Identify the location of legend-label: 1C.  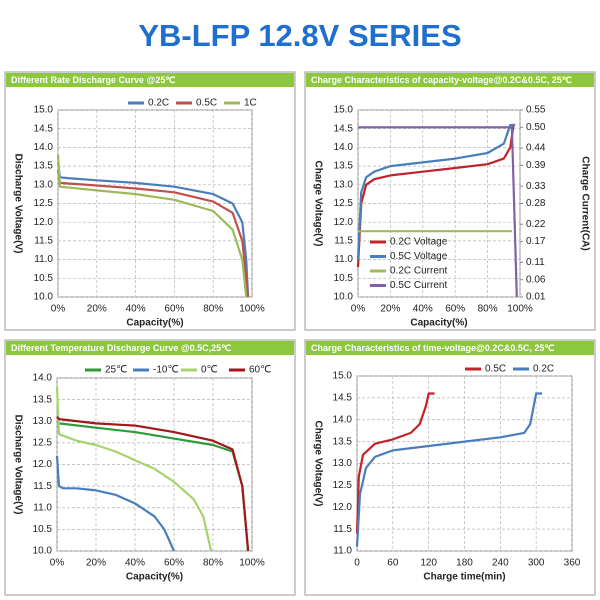
(250, 103).